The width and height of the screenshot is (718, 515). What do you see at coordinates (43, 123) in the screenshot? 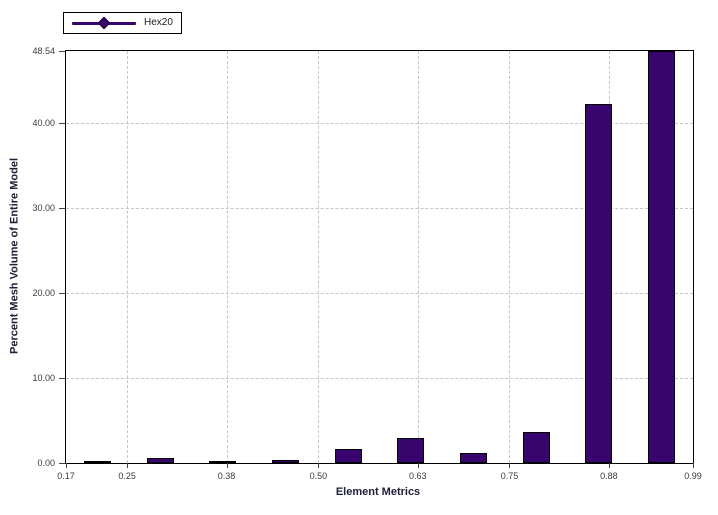
I see `y-tick-label: 40.00` at bounding box center [43, 123].